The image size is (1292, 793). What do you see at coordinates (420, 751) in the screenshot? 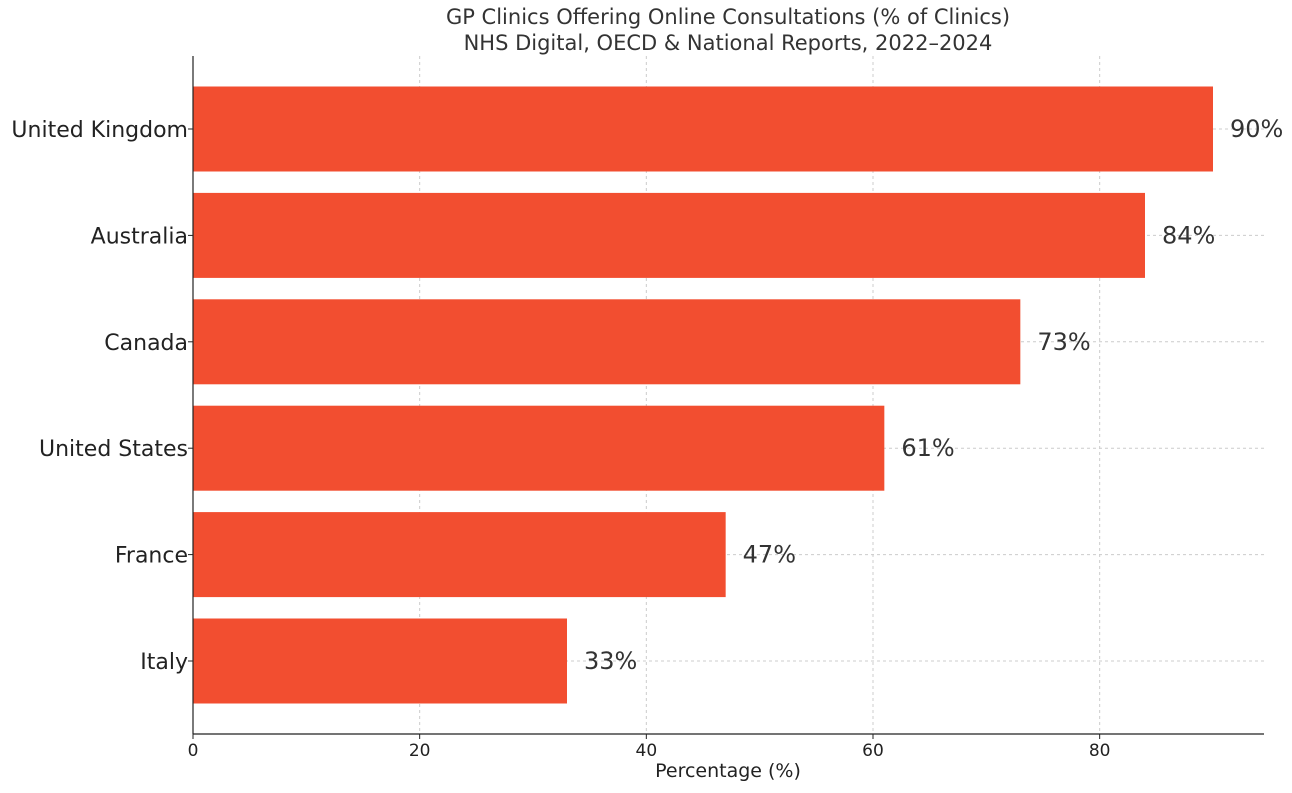
I see `x-tick-label: 20` at bounding box center [420, 751].